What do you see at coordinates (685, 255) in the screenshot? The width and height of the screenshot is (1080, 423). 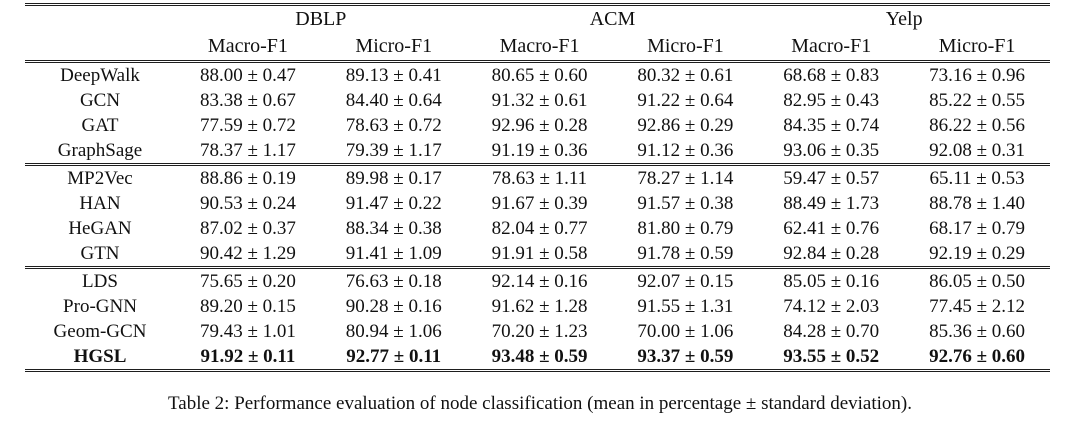 I see `metric-cell: 91.78 ± 0.59` at bounding box center [685, 255].